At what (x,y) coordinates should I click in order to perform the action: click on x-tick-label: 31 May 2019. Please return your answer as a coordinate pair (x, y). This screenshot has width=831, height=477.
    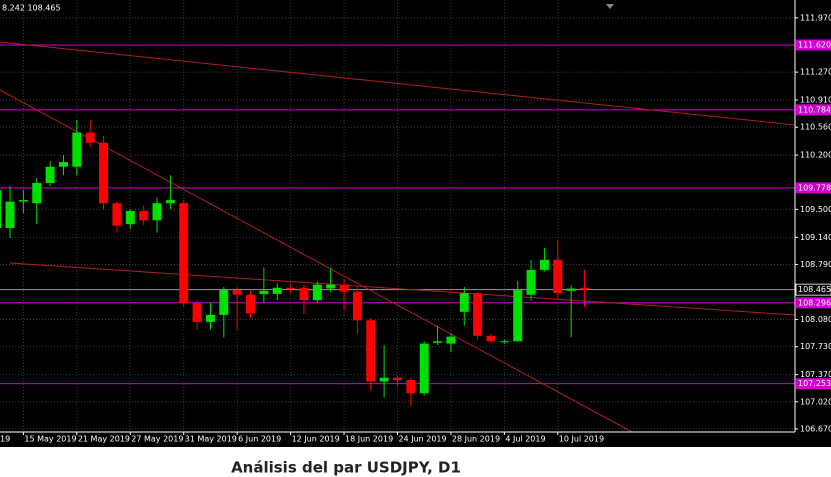
    Looking at the image, I should click on (211, 439).